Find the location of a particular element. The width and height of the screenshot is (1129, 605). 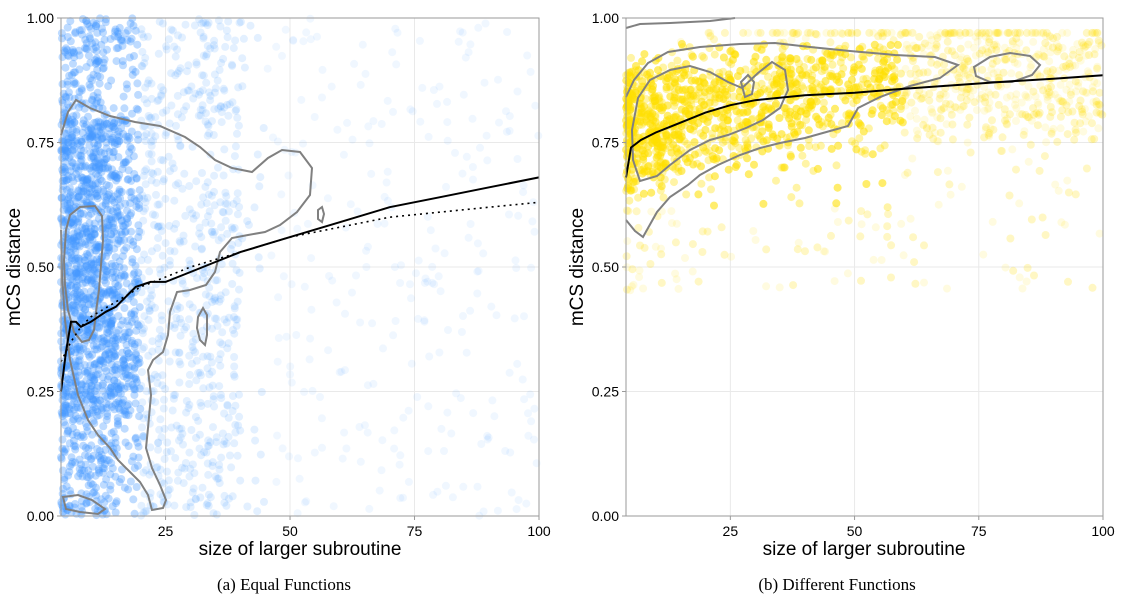

y-tick-label: 0.25 is located at coordinates (40, 392).